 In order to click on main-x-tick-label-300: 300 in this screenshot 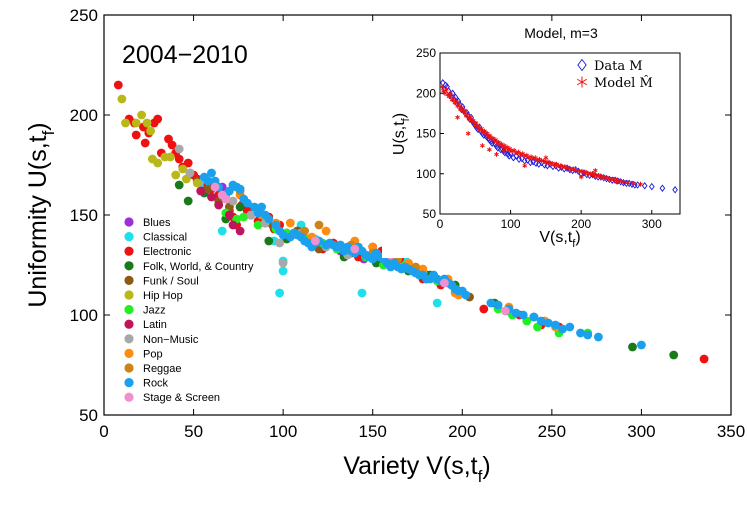, I will do `click(641, 431)`.